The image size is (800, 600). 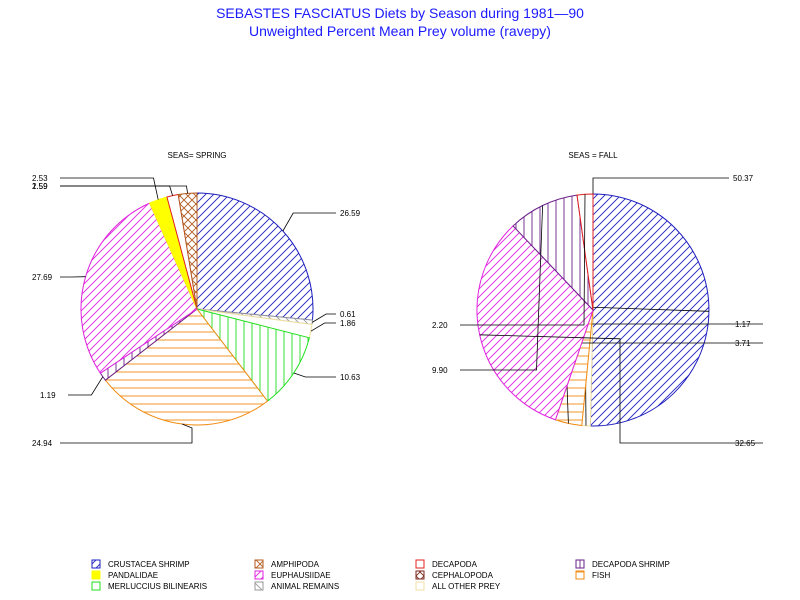 I want to click on slice-label-animal_remains: 0.61, so click(x=348, y=314).